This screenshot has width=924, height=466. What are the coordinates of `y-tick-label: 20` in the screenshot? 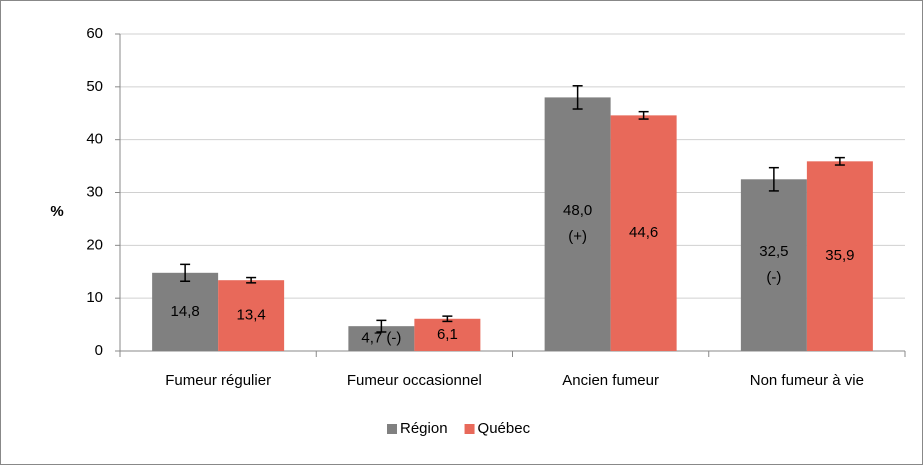 It's located at (94, 244).